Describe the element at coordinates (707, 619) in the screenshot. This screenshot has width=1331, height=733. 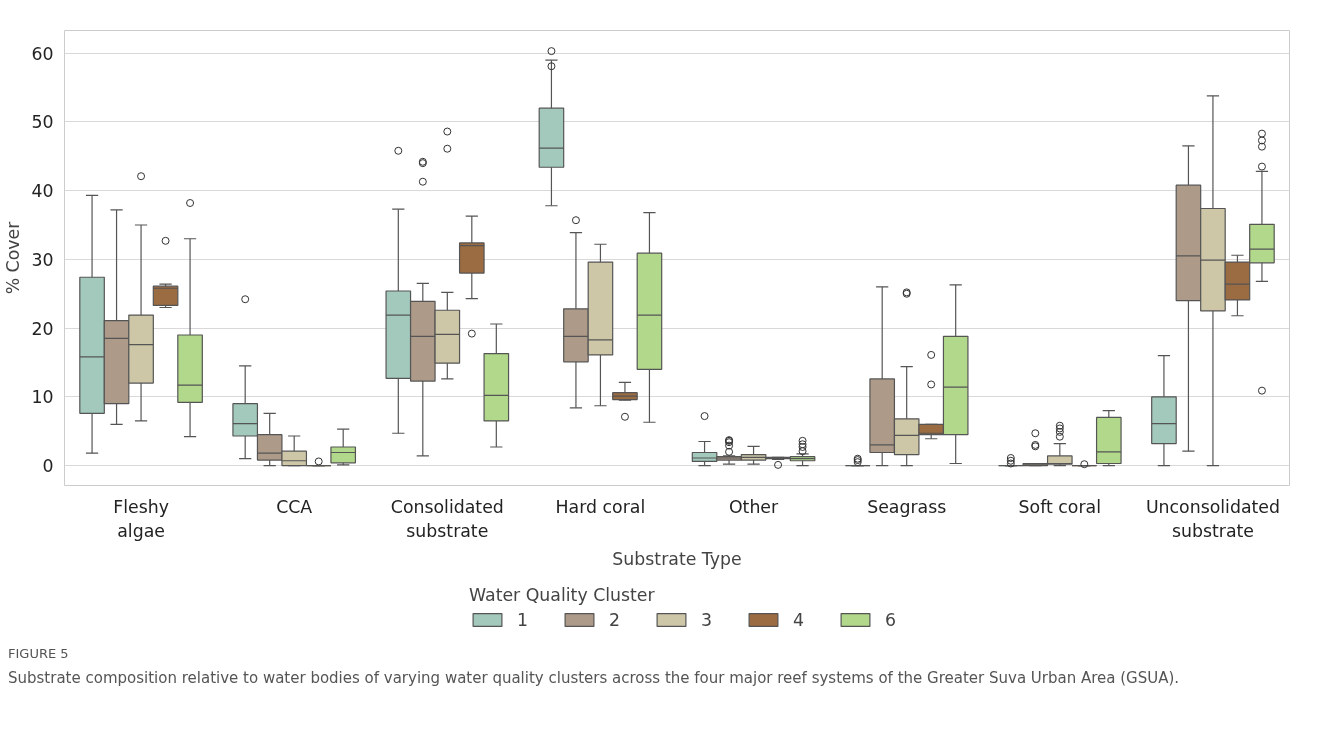
I see `legend-label: 3` at that location.